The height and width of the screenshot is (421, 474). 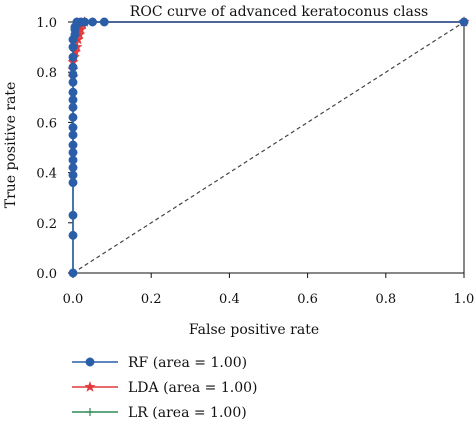 I want to click on y-tick-label: 0.8, so click(x=46, y=73).